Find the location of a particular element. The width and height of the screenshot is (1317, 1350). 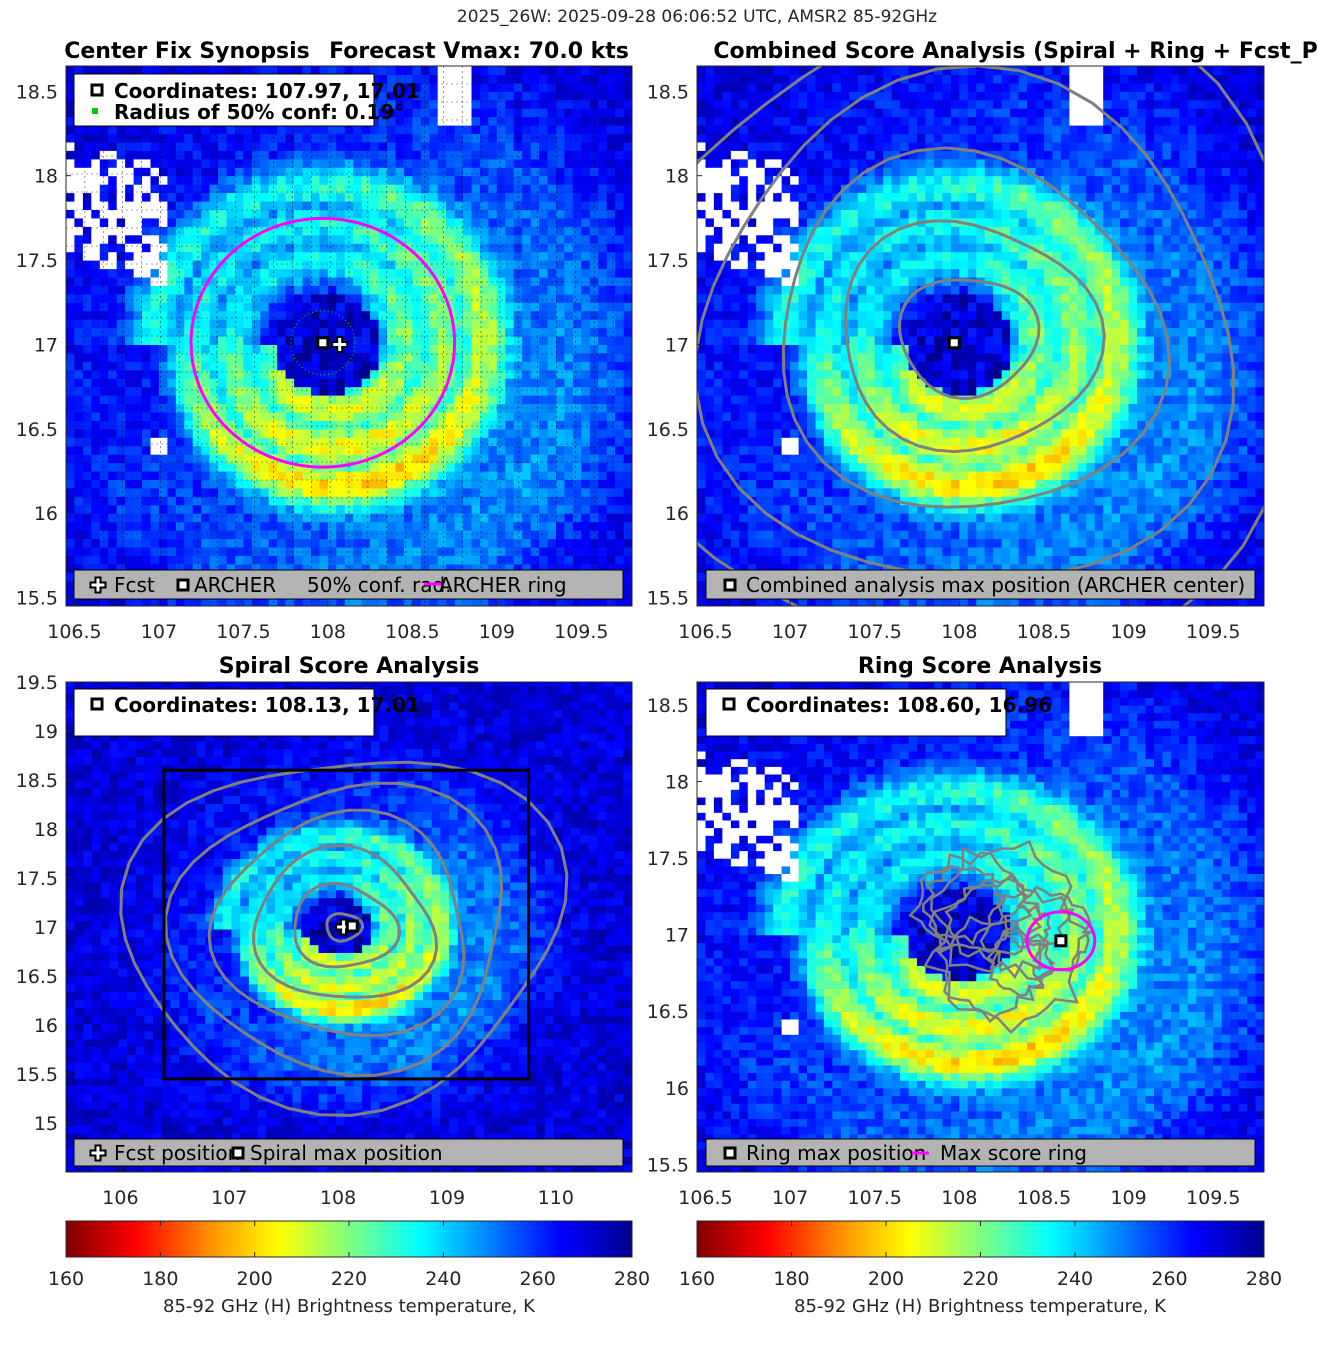

colorbar-tick-label: 220 is located at coordinates (980, 1279).